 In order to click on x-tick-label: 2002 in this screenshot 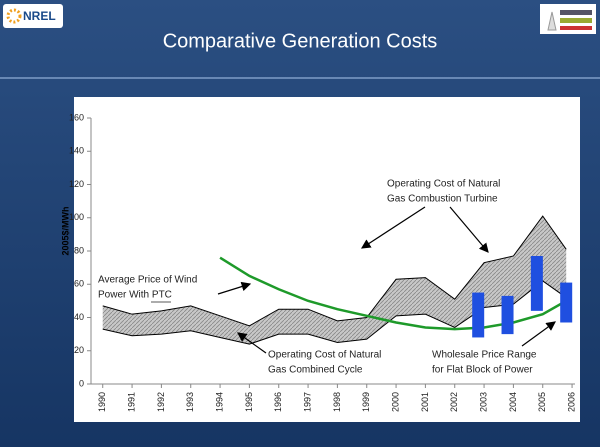, I will do `click(454, 402)`.